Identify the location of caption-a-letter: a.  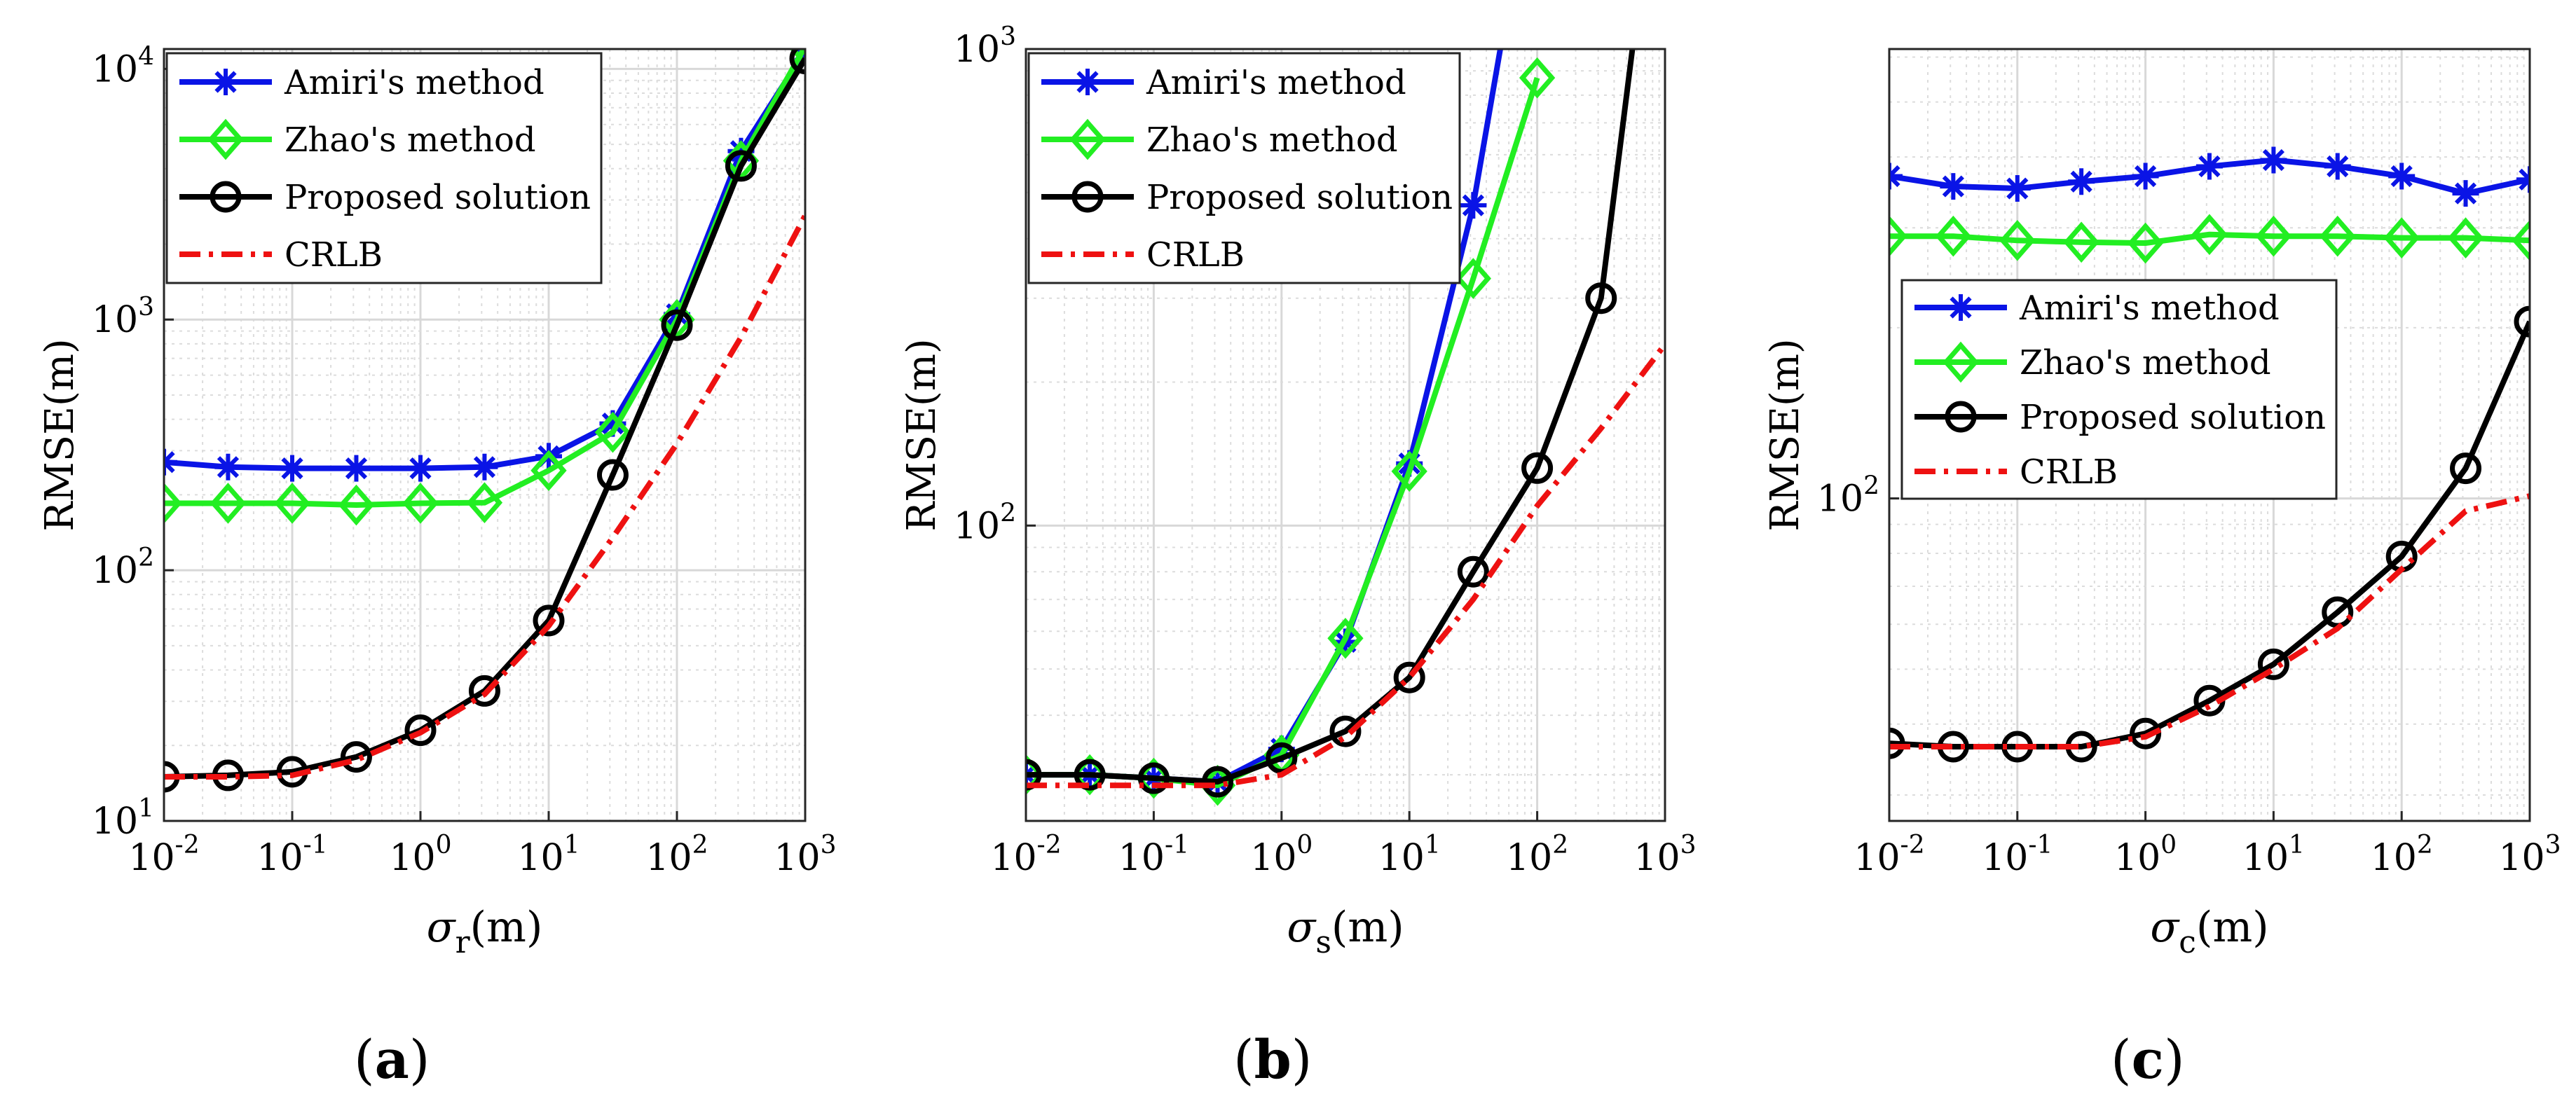
(391, 1059).